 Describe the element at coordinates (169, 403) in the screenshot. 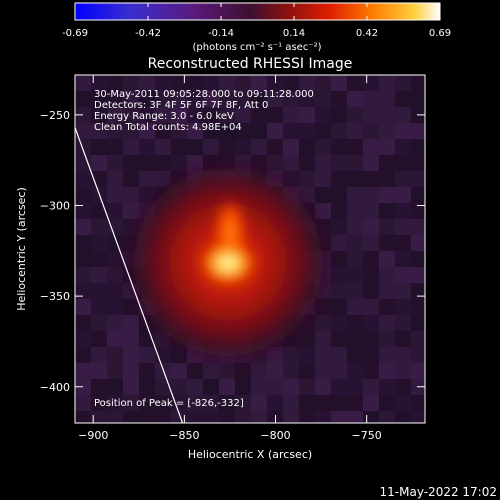

I see `peak-position-label: Position of Peak = [-826,-332]` at that location.